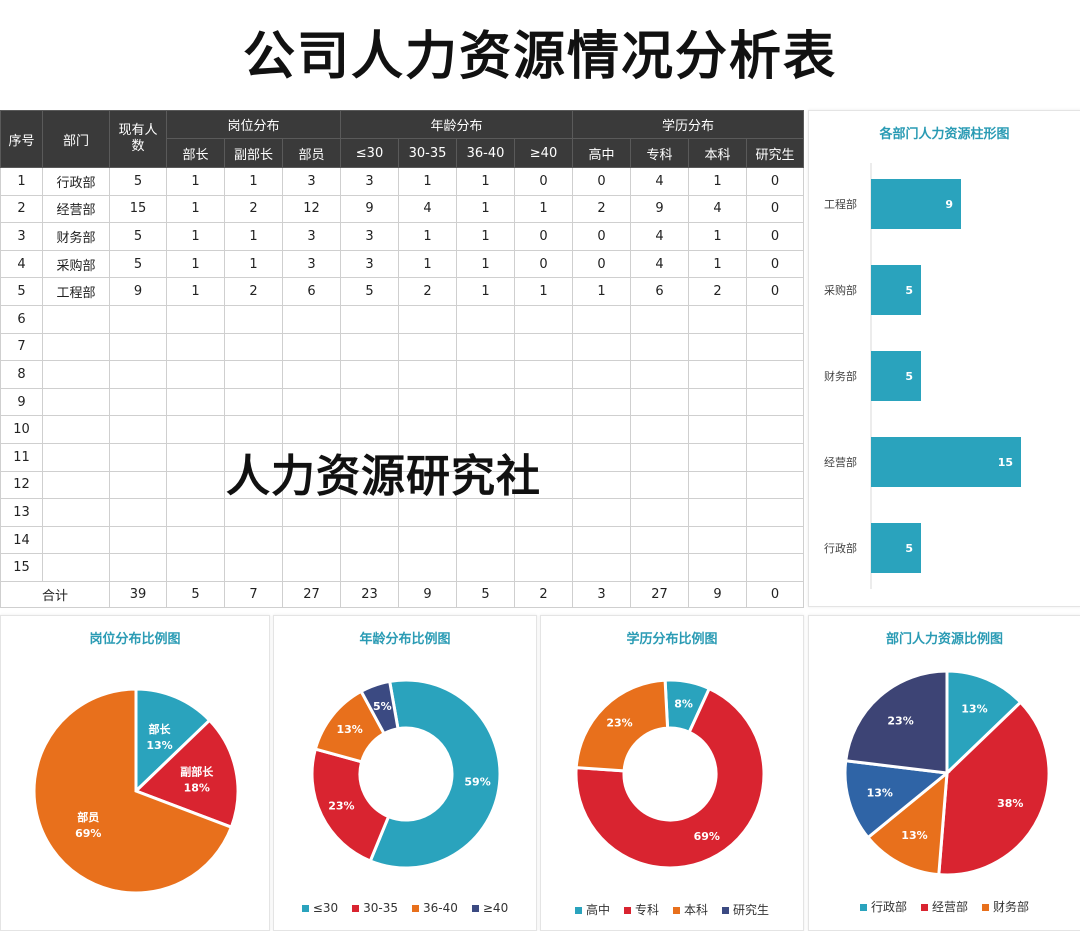 The height and width of the screenshot is (931, 1080). What do you see at coordinates (138, 594) in the screenshot?
I see `total-cell: 39` at bounding box center [138, 594].